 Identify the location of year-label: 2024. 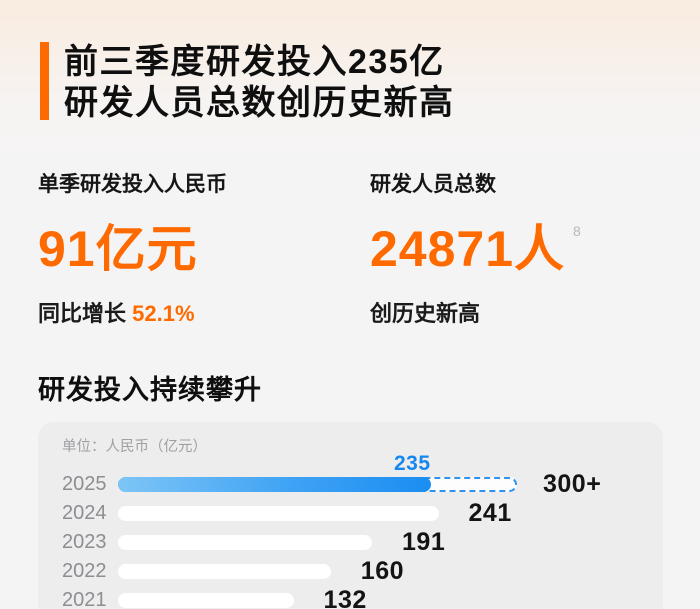
(84, 513).